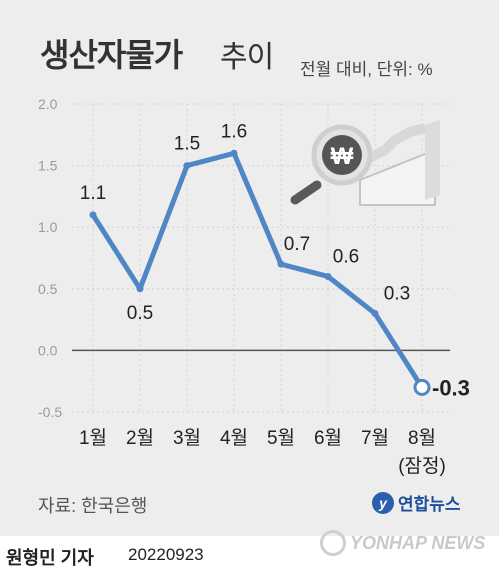  I want to click on x-tick-label: 7월, so click(375, 438).